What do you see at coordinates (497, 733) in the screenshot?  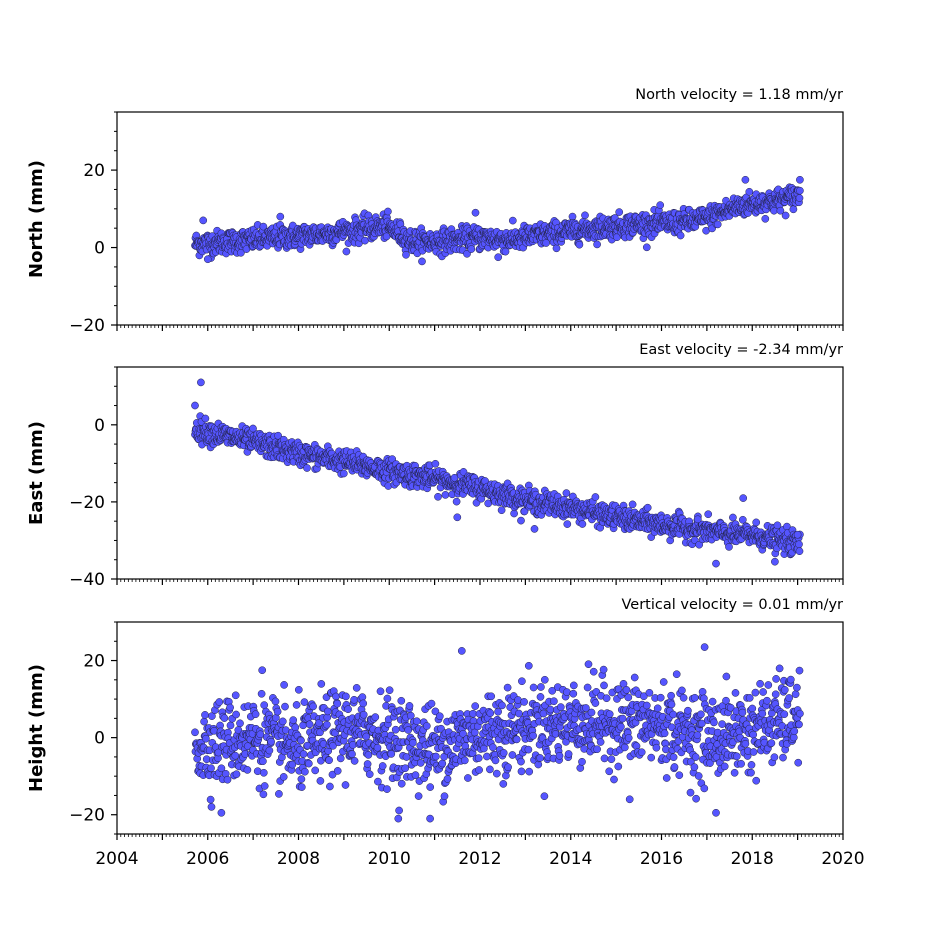 I see `height-points` at bounding box center [497, 733].